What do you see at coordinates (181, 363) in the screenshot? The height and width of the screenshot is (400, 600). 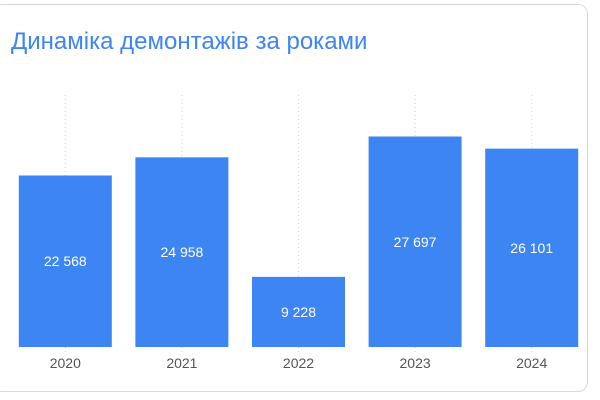 I see `x-tick-label: 2021` at bounding box center [181, 363].